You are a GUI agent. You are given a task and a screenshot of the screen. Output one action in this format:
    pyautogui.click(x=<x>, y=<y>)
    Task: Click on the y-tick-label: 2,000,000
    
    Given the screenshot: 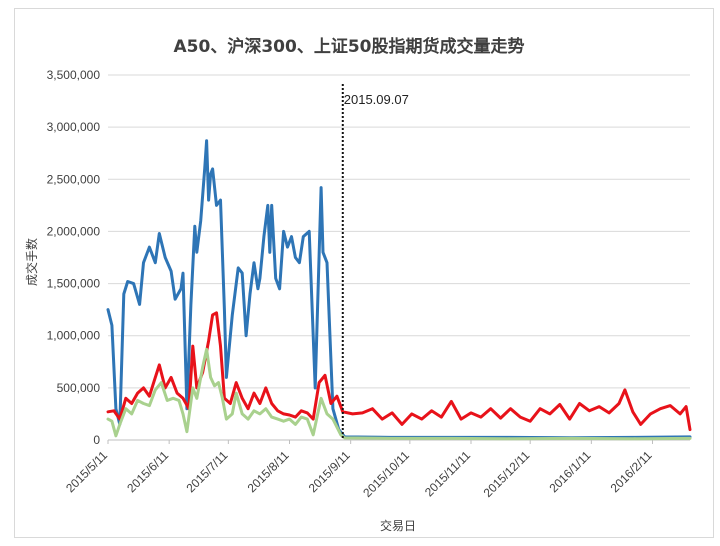 What is the action you would take?
    pyautogui.click(x=74, y=231)
    